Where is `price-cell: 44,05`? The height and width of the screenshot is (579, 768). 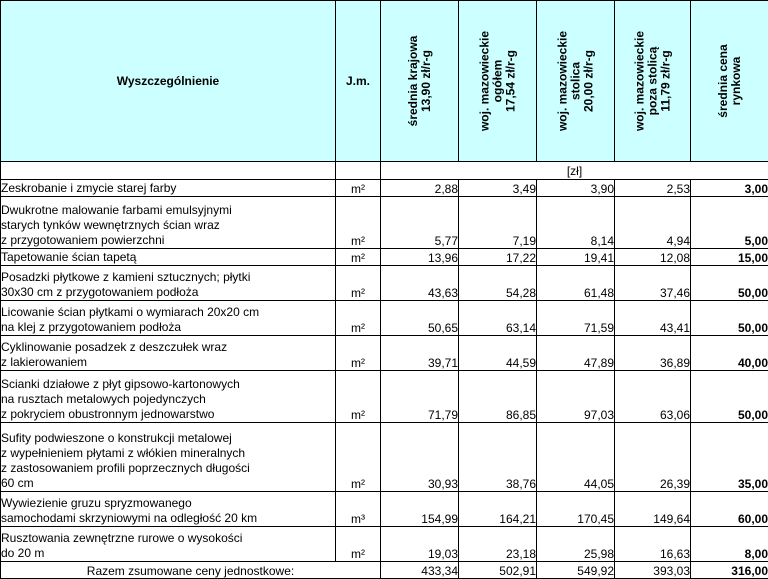
price-cell: 44,05 is located at coordinates (576, 457).